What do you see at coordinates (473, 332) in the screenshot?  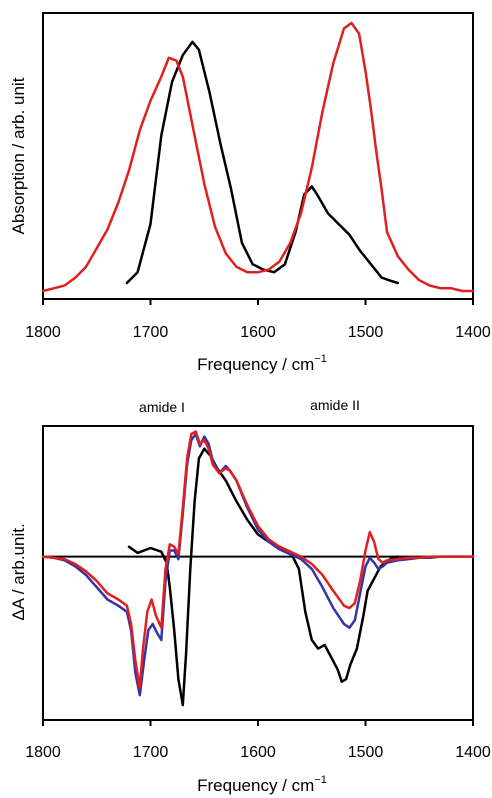 I see `absorption-x-tick-label: 1400` at bounding box center [473, 332].